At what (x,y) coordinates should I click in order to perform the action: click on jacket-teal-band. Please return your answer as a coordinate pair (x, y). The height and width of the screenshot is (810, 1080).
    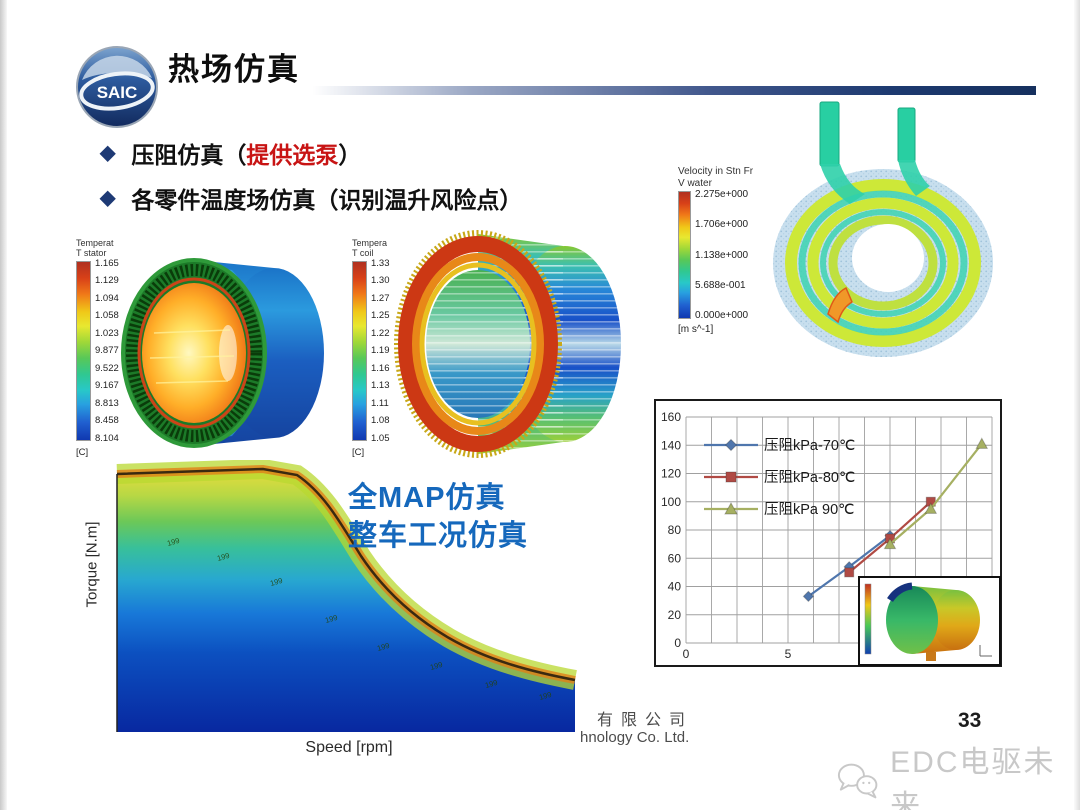
    Looking at the image, I should click on (883, 263).